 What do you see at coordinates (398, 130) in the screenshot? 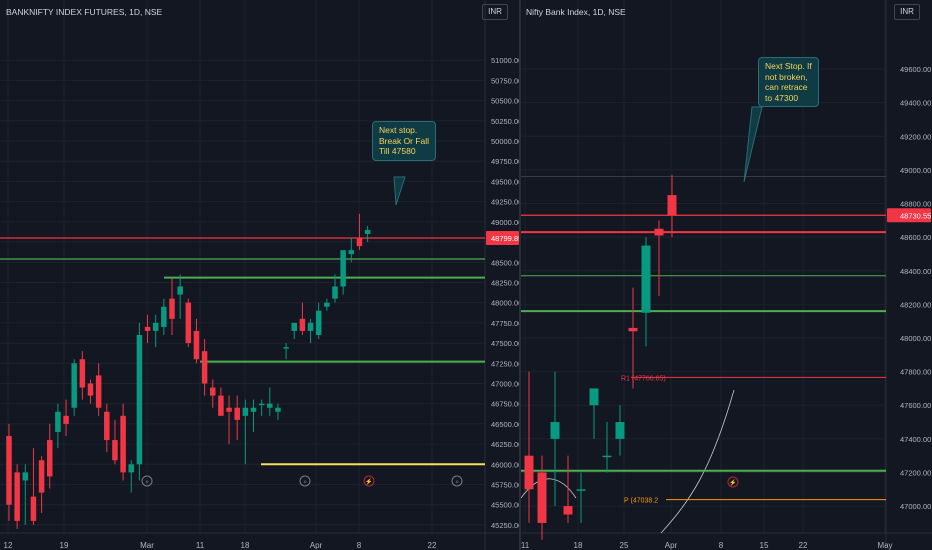
I see `left-note-line: Next stop.` at bounding box center [398, 130].